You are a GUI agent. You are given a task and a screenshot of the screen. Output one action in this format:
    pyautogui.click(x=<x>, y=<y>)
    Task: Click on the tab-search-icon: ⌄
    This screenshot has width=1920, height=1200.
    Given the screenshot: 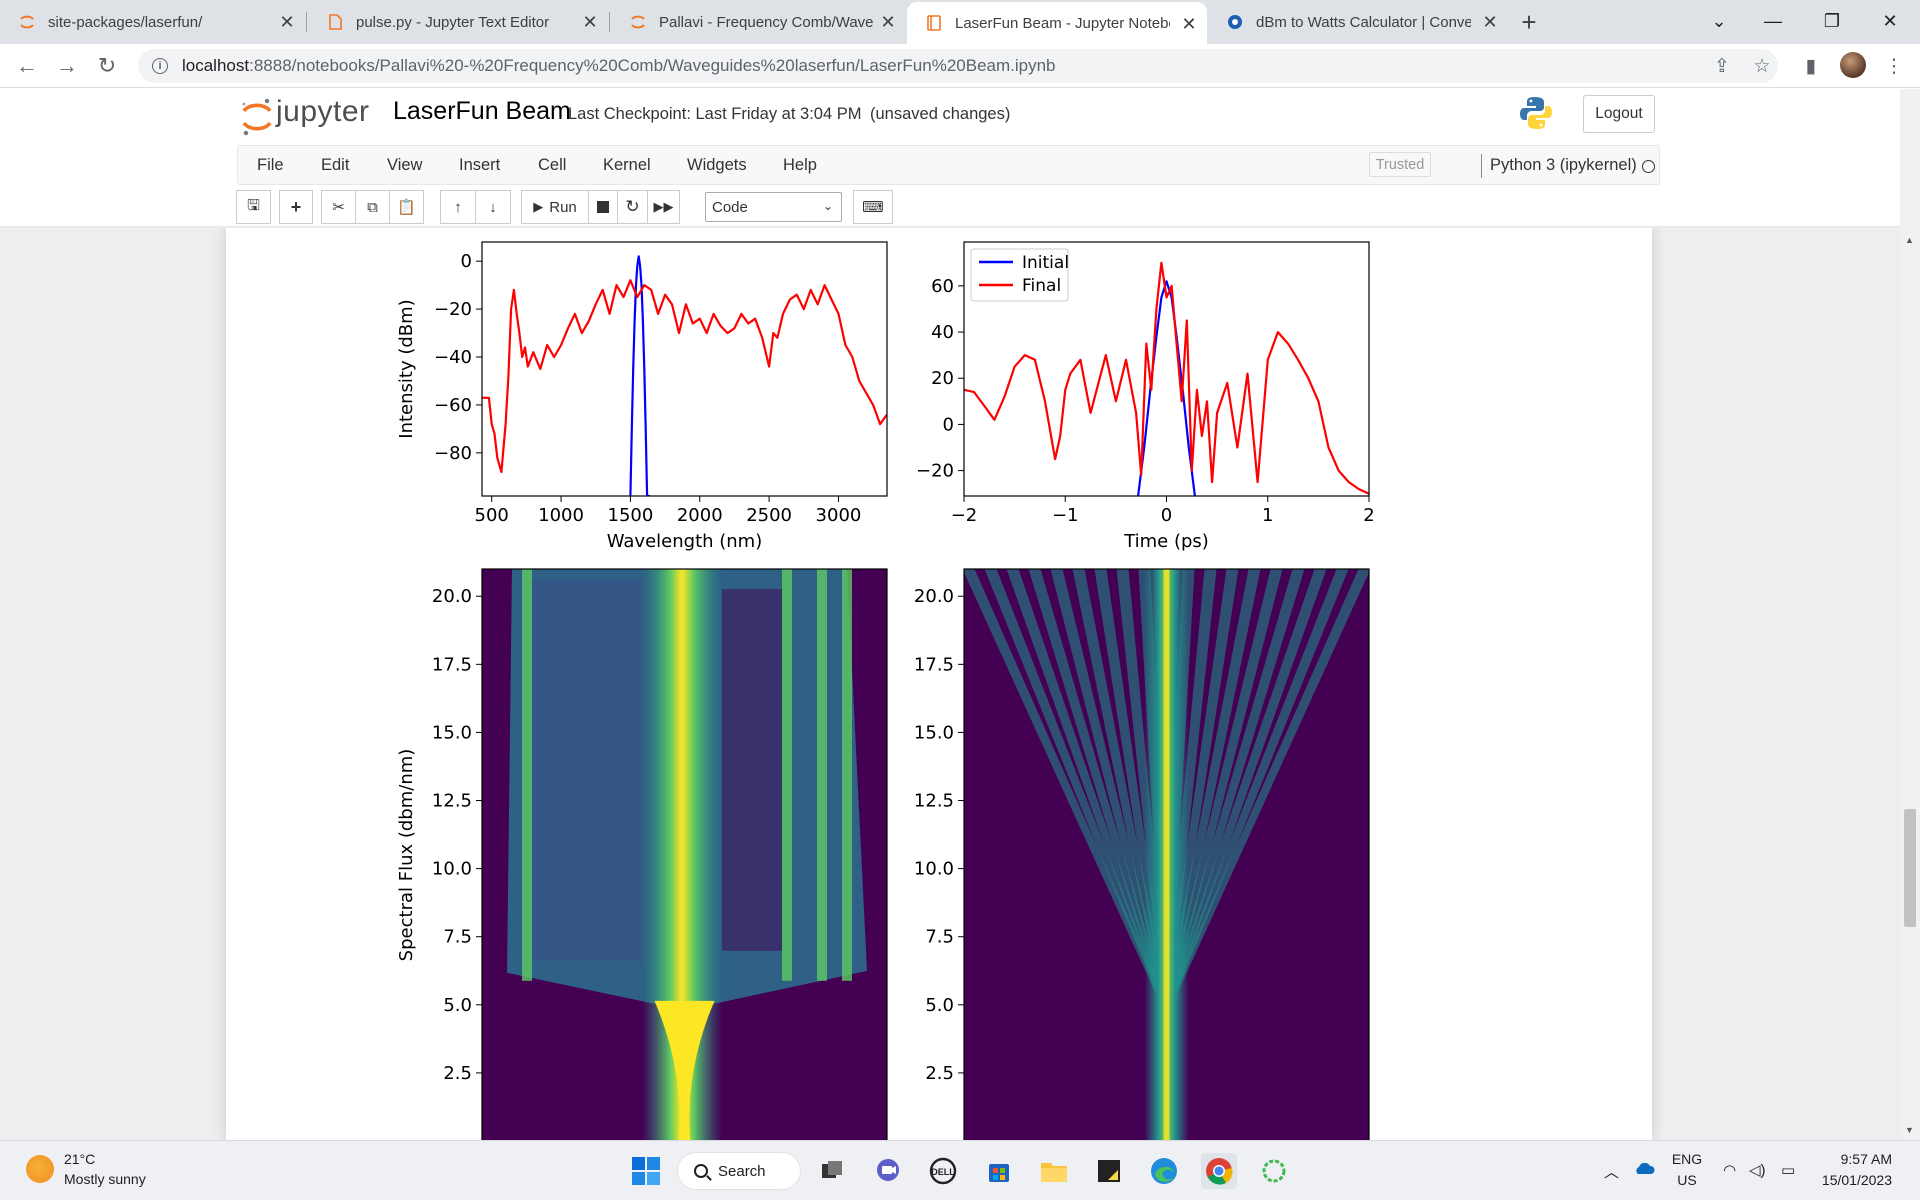 What is the action you would take?
    pyautogui.click(x=1719, y=20)
    